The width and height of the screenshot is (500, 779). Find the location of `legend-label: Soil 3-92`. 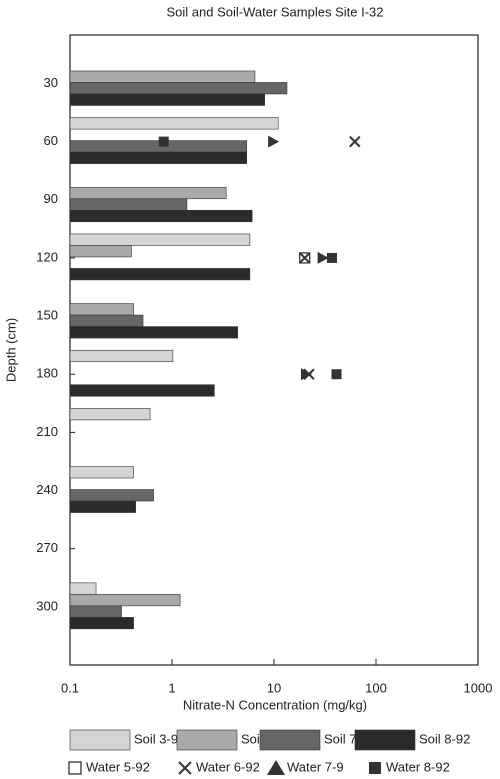

legend-label: Soil 3-92 is located at coordinates (159, 738).